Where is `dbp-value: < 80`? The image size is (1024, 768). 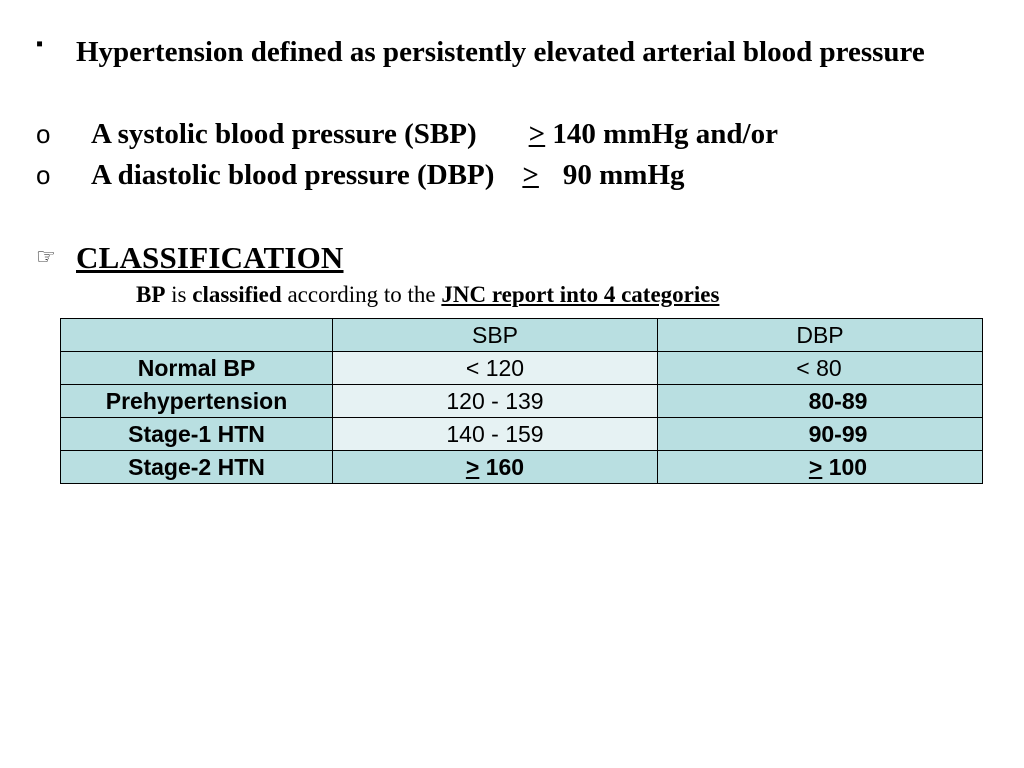
dbp-value: < 80 is located at coordinates (819, 368).